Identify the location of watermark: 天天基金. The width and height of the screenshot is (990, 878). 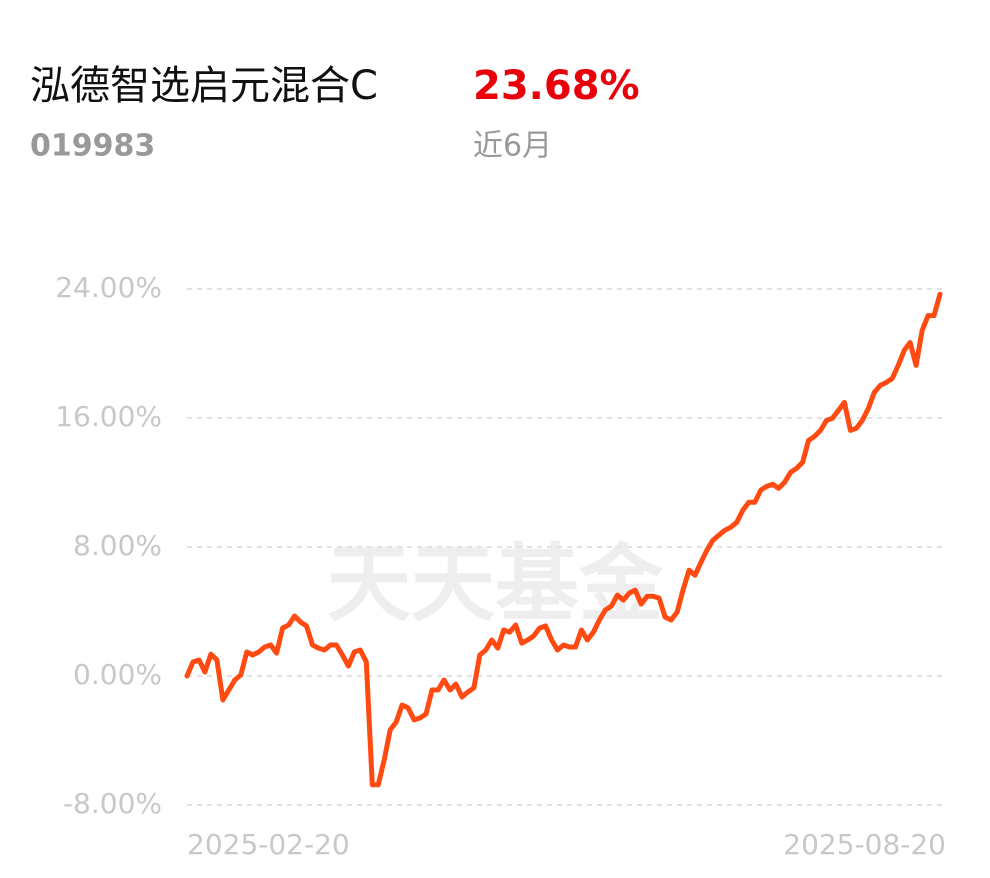
(495, 584).